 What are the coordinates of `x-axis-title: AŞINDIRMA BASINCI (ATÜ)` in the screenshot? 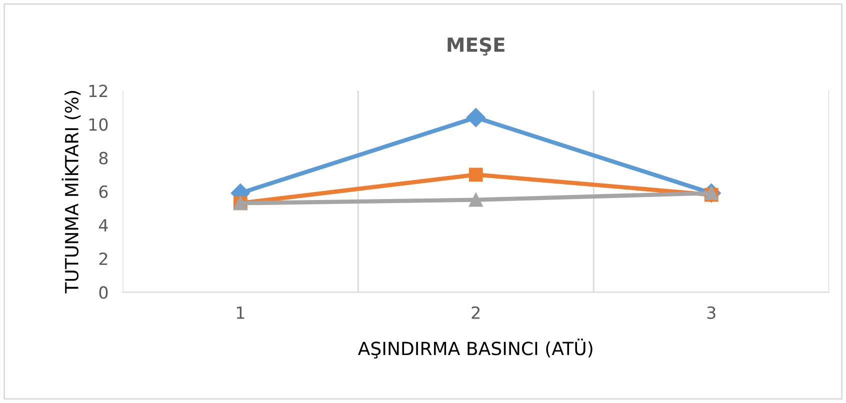 It's located at (475, 348).